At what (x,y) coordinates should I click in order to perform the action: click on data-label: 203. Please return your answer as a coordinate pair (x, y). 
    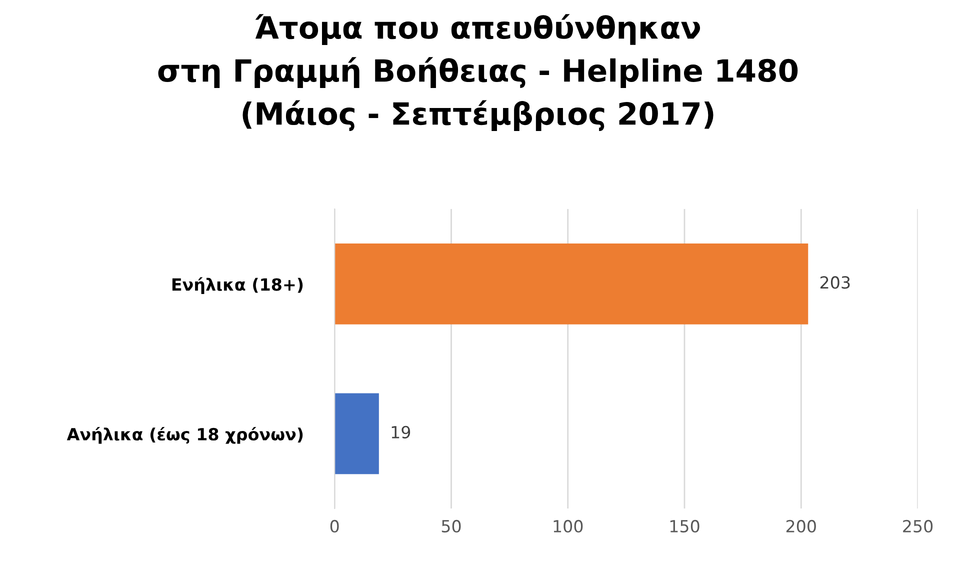
    Looking at the image, I should click on (835, 282).